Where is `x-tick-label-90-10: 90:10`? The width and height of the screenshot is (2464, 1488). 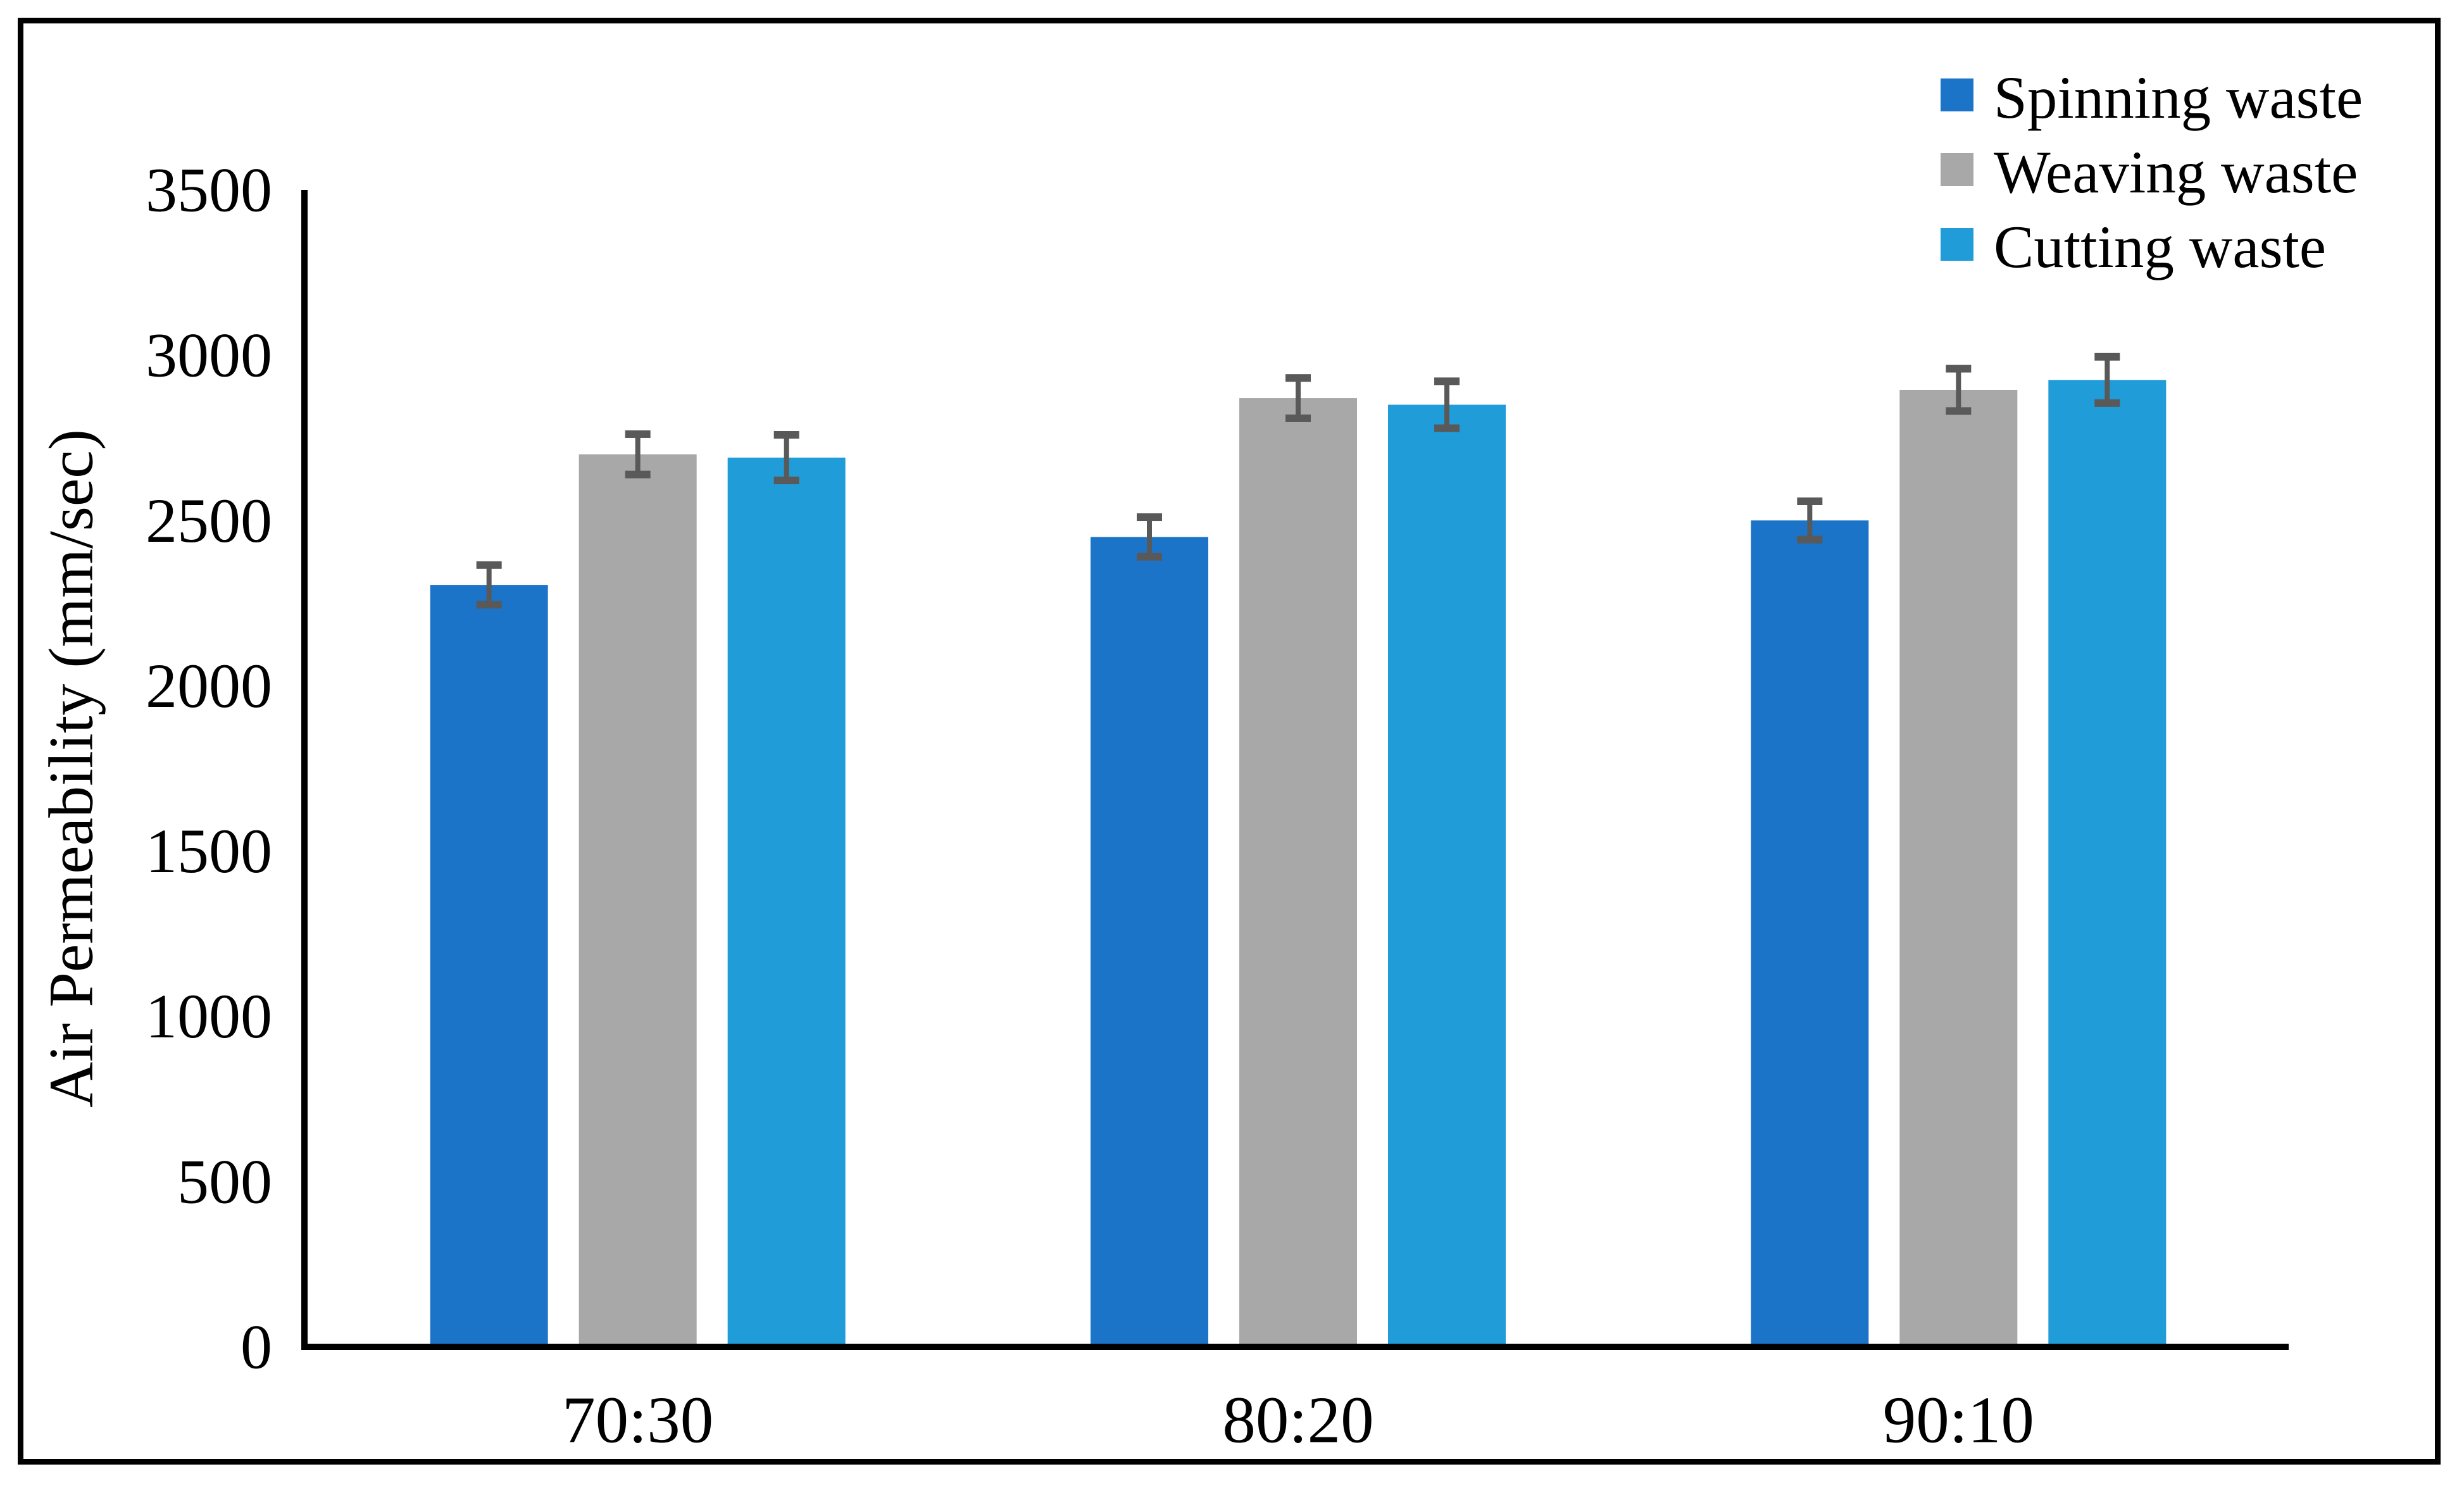
x-tick-label-90-10: 90:10 is located at coordinates (1958, 1420).